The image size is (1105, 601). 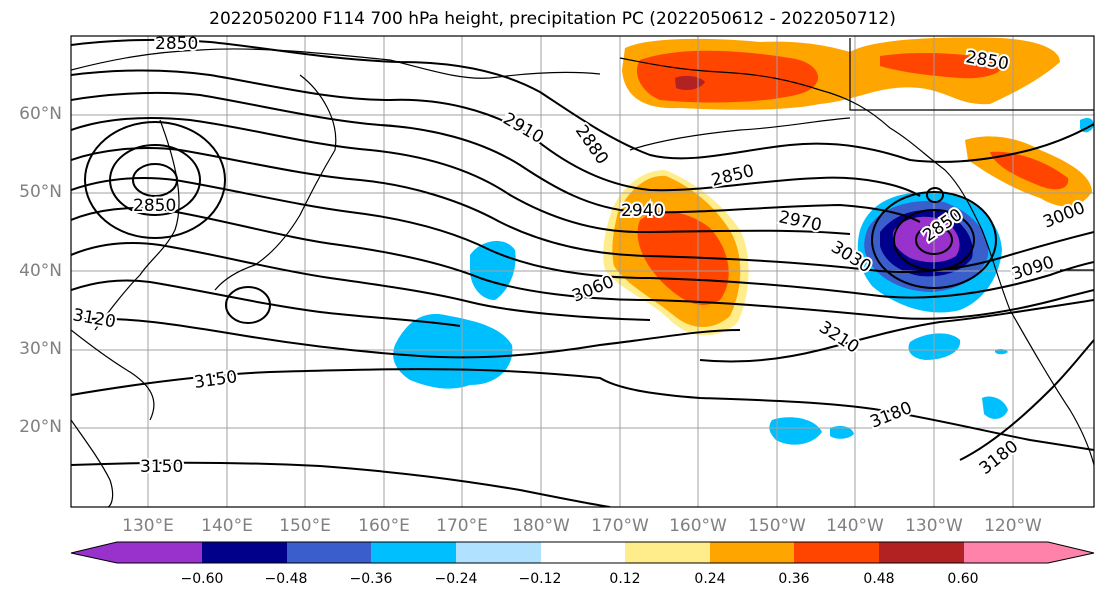 What do you see at coordinates (305, 526) in the screenshot?
I see `lon-label-150e: 150°E` at bounding box center [305, 526].